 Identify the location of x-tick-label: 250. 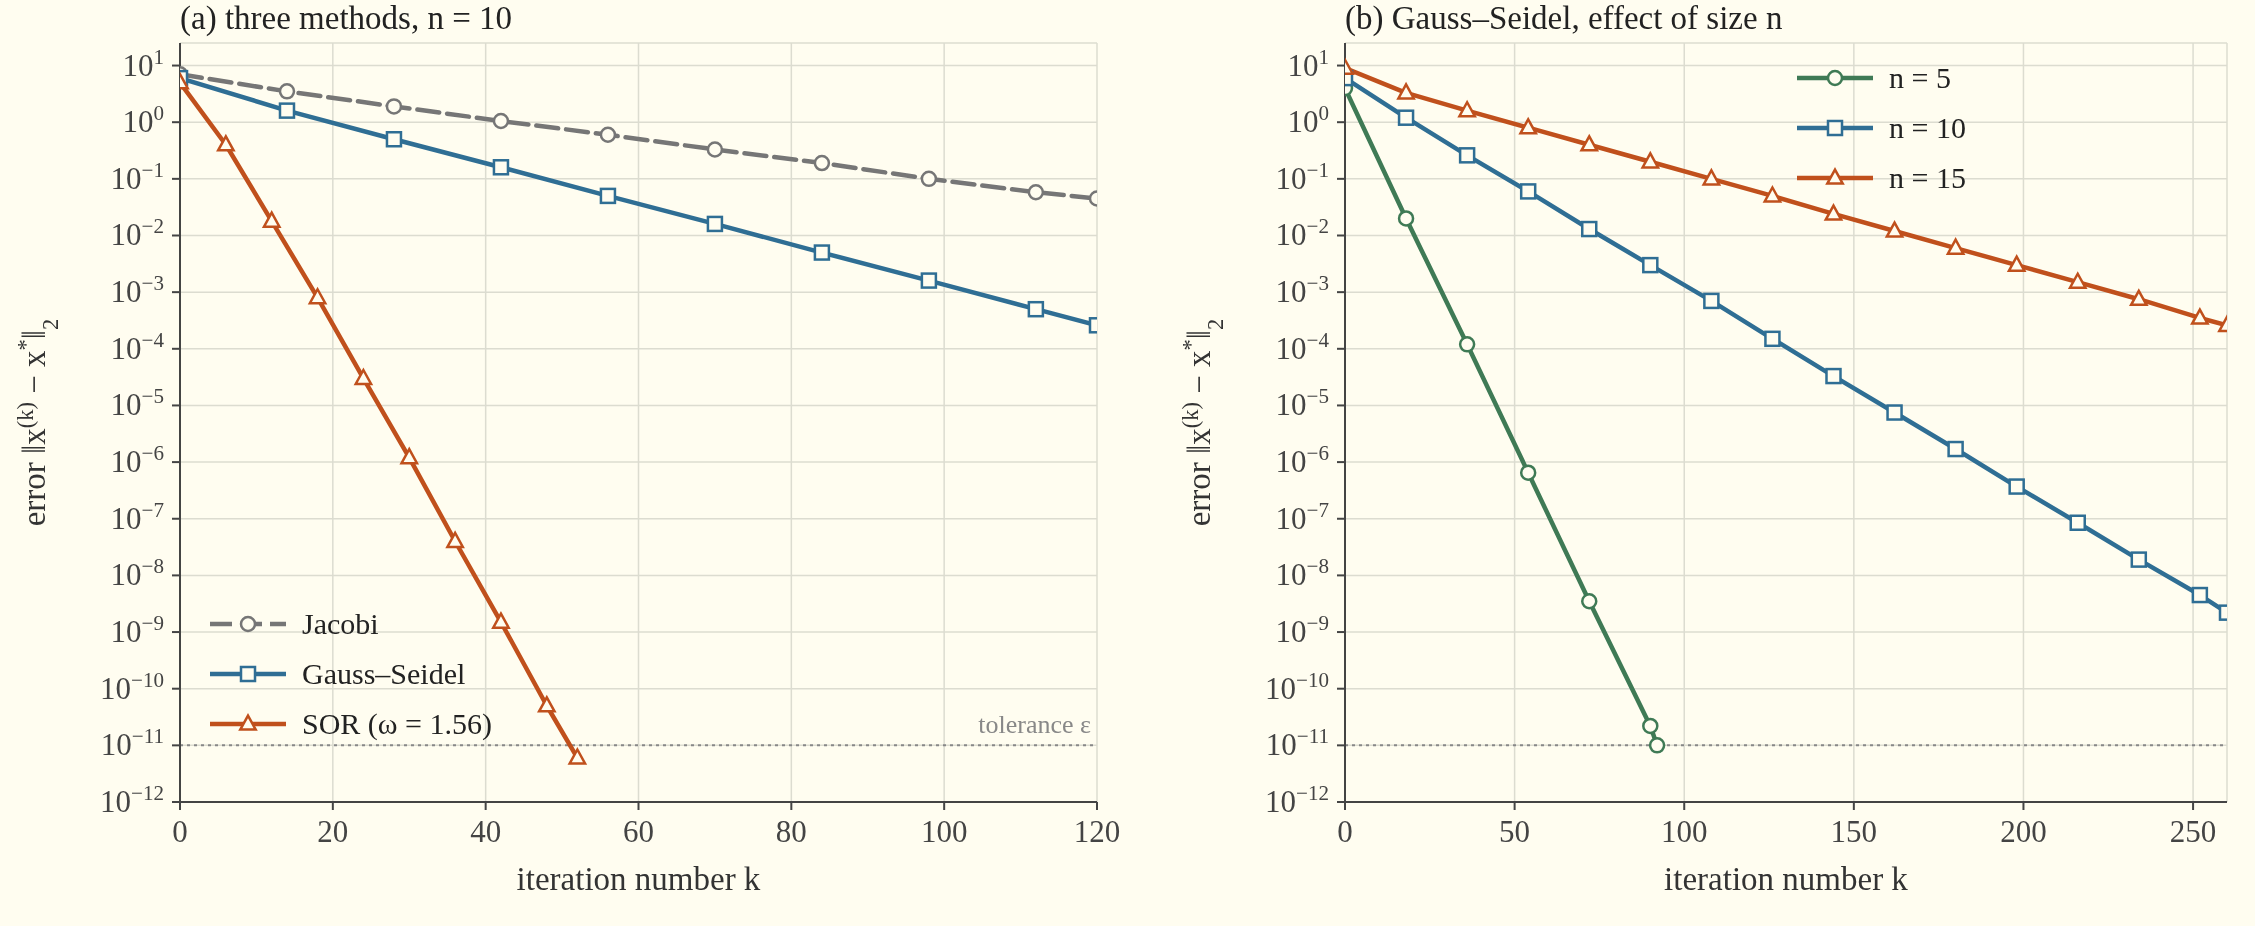
(2193, 831).